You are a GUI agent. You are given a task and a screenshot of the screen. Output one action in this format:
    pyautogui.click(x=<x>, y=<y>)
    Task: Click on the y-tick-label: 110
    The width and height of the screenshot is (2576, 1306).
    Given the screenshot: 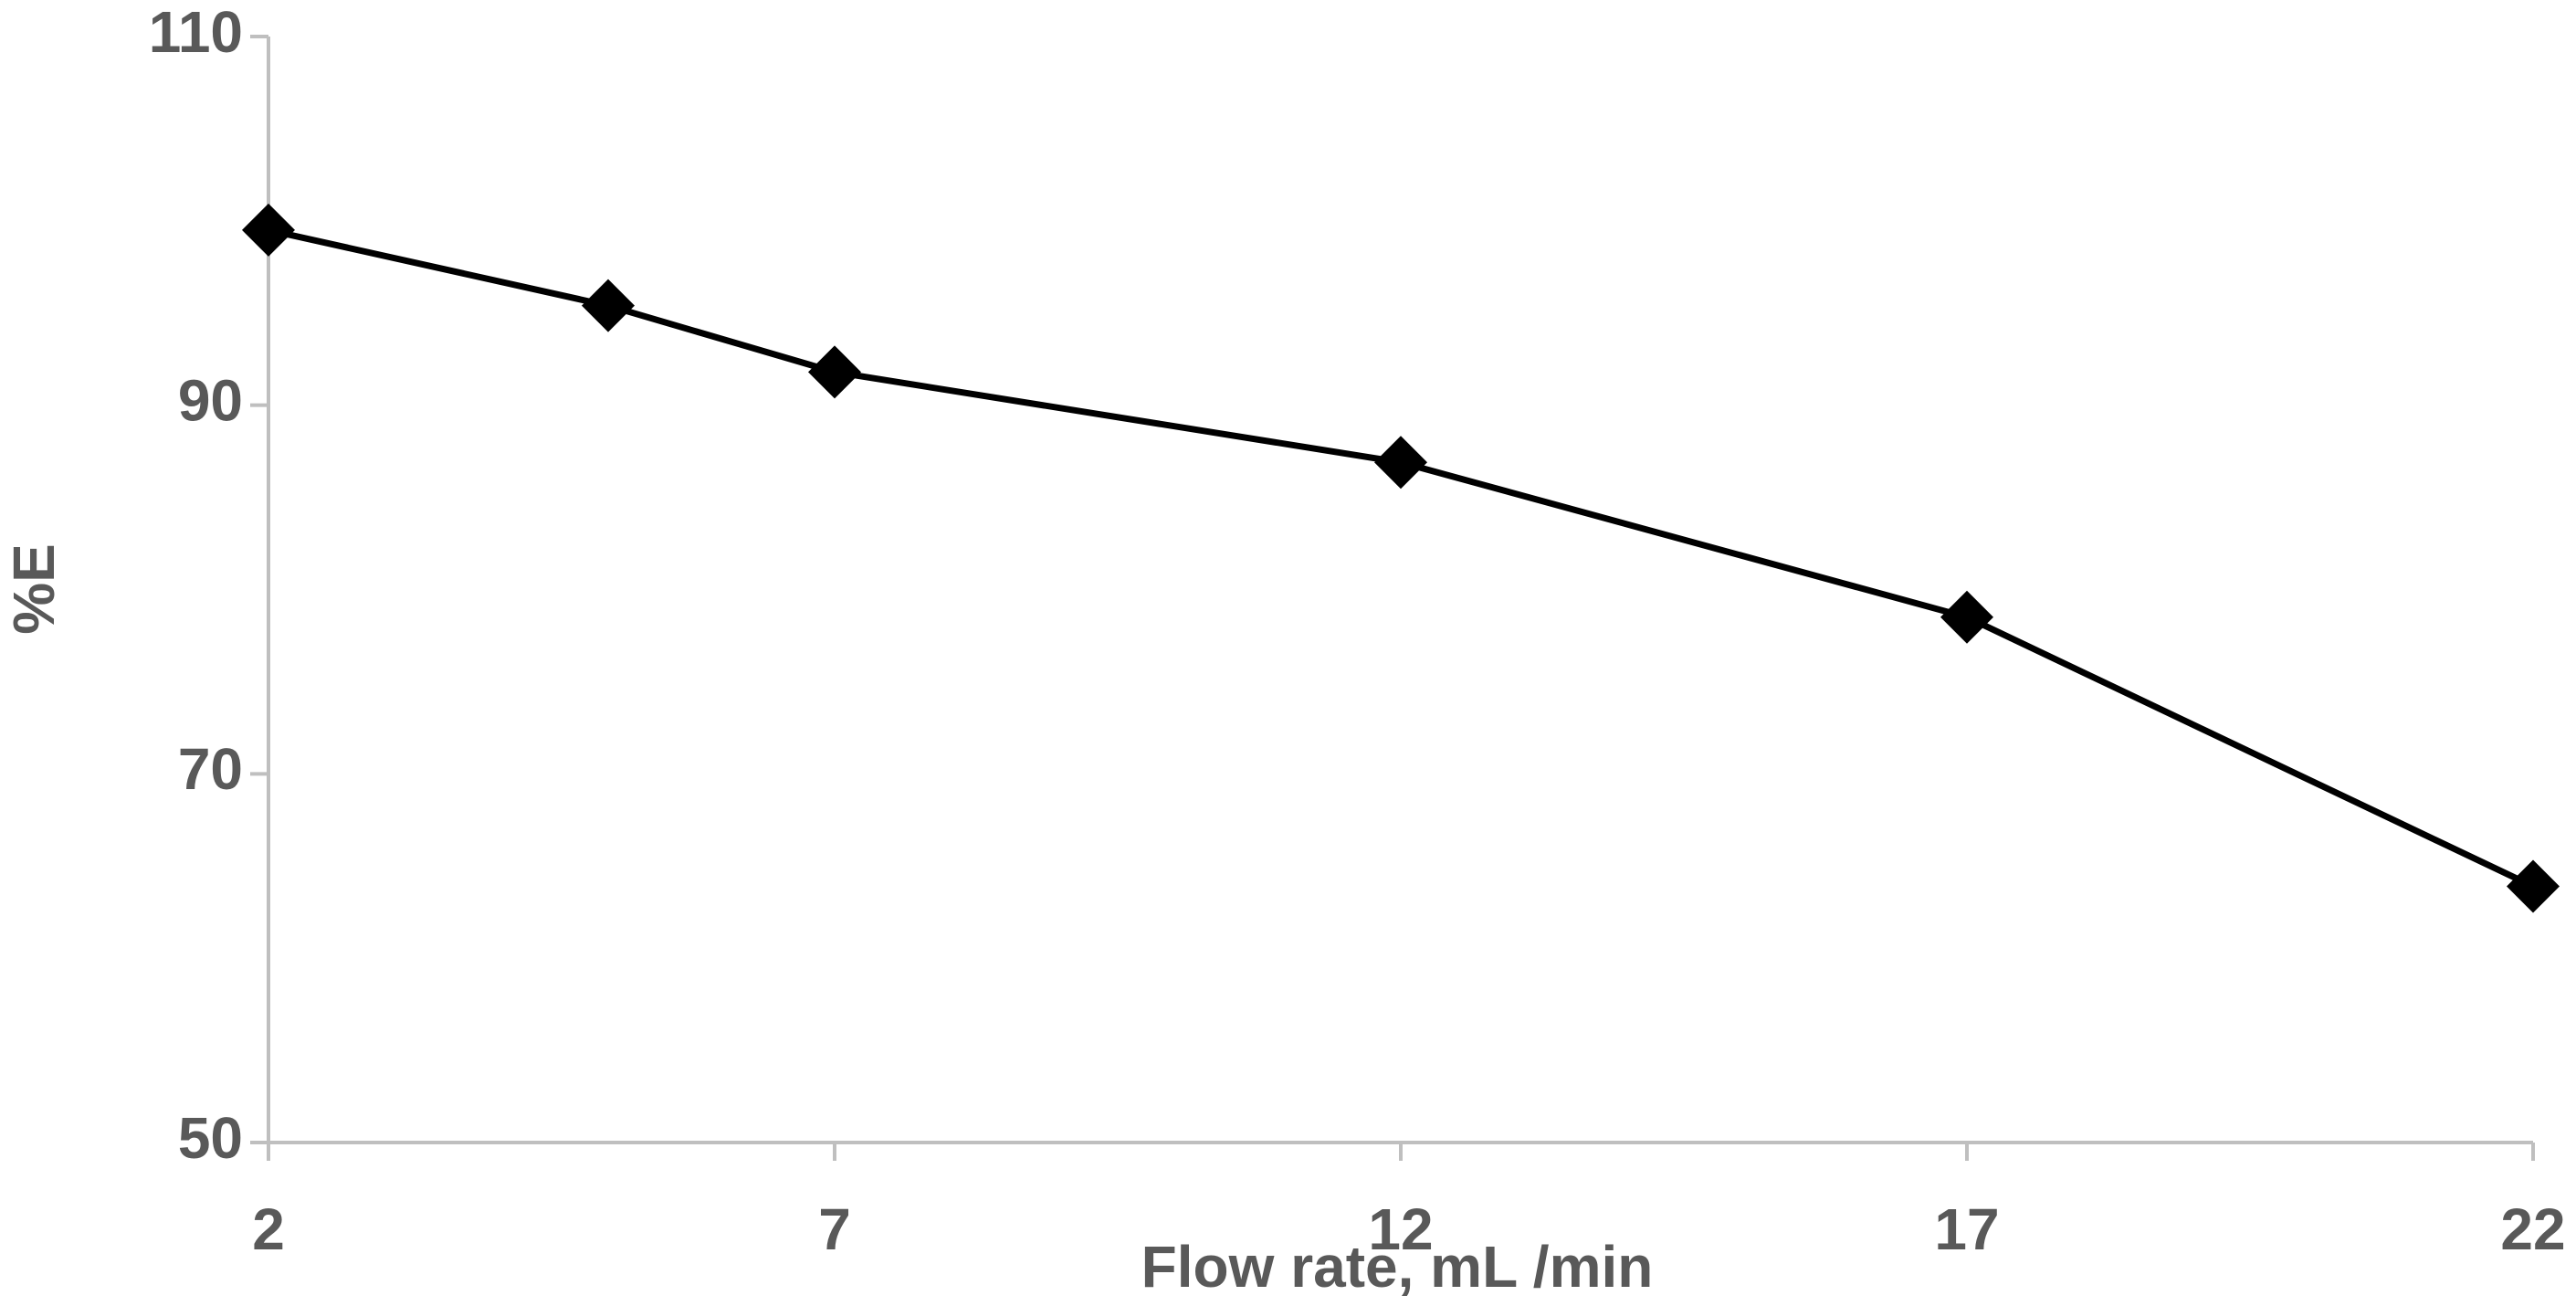 What is the action you would take?
    pyautogui.click(x=196, y=32)
    